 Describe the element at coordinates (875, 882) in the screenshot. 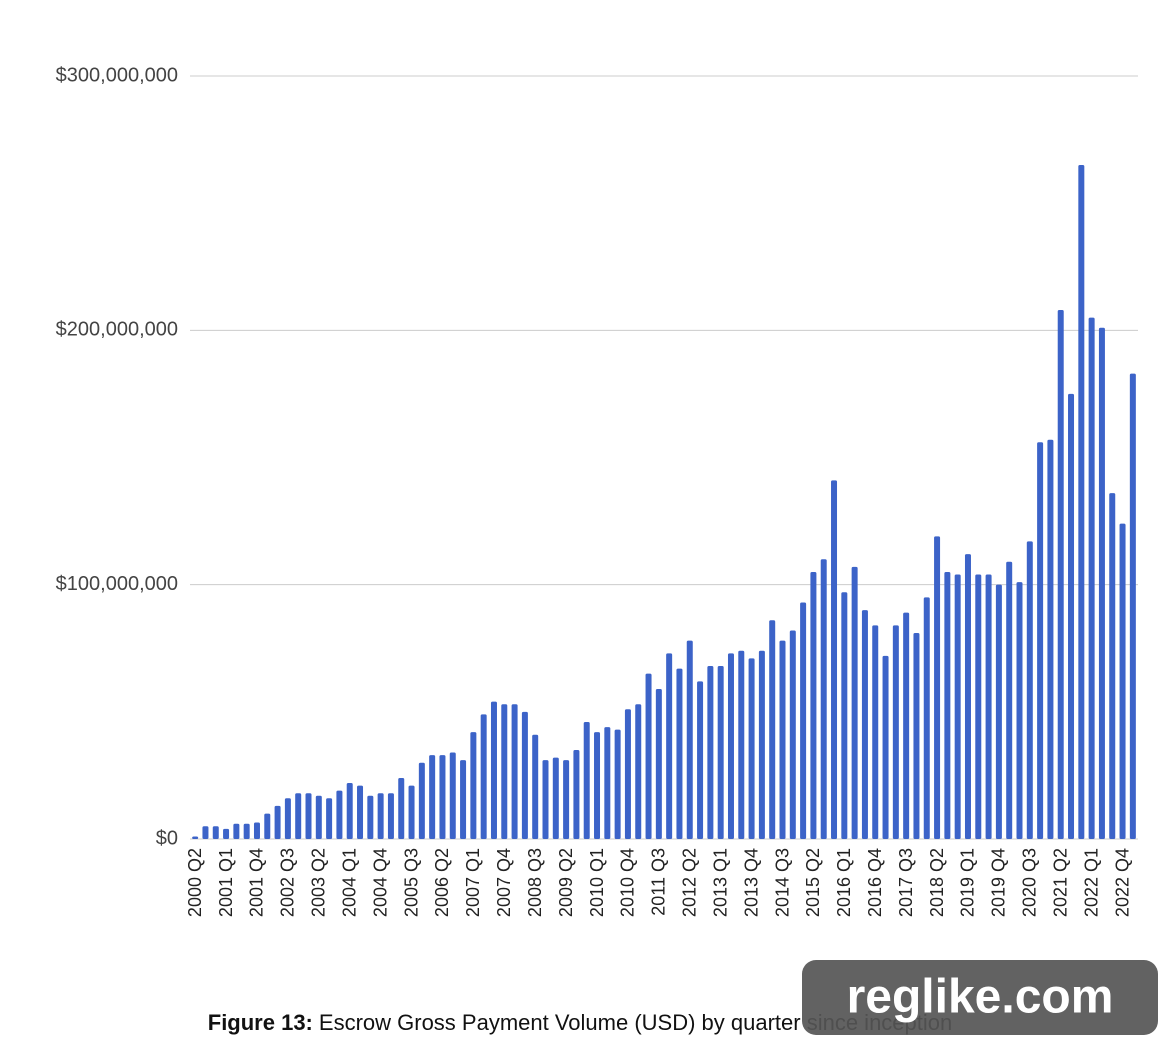

I see `x-tick-label: 2016 Q4` at that location.